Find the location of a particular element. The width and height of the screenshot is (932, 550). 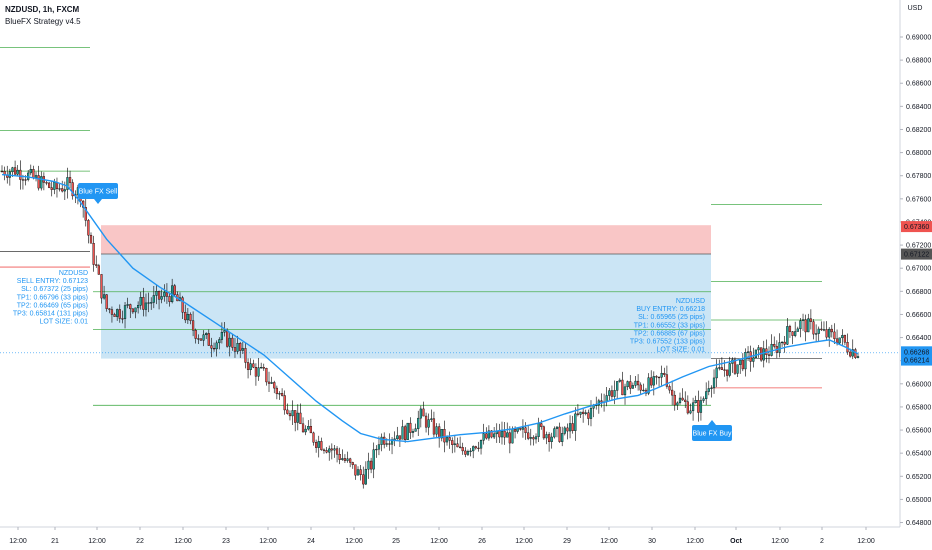

time-tick-label: 12:00 is located at coordinates (780, 541).